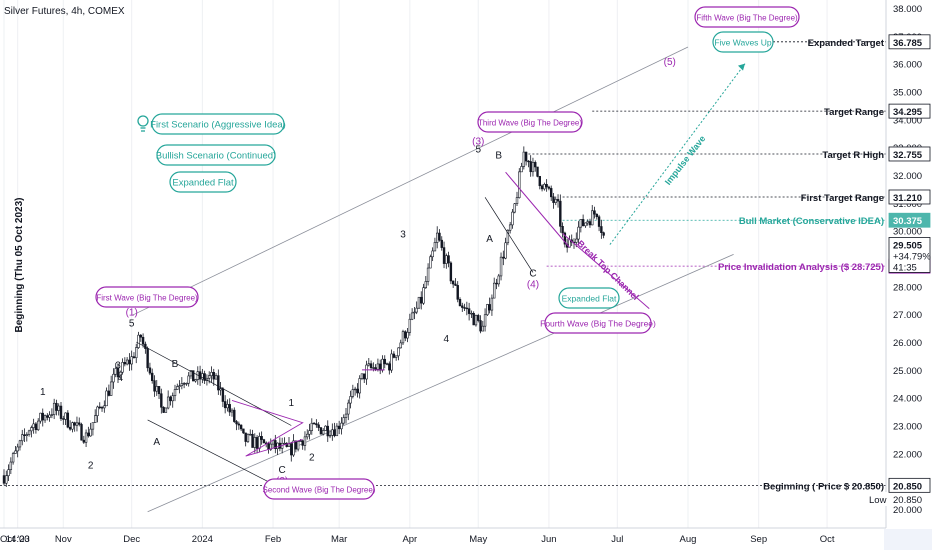 This screenshot has height=550, width=932. What do you see at coordinates (319, 490) in the screenshot?
I see `annotation-bubble-text: Second Wave (Big The Degree)` at bounding box center [319, 490].